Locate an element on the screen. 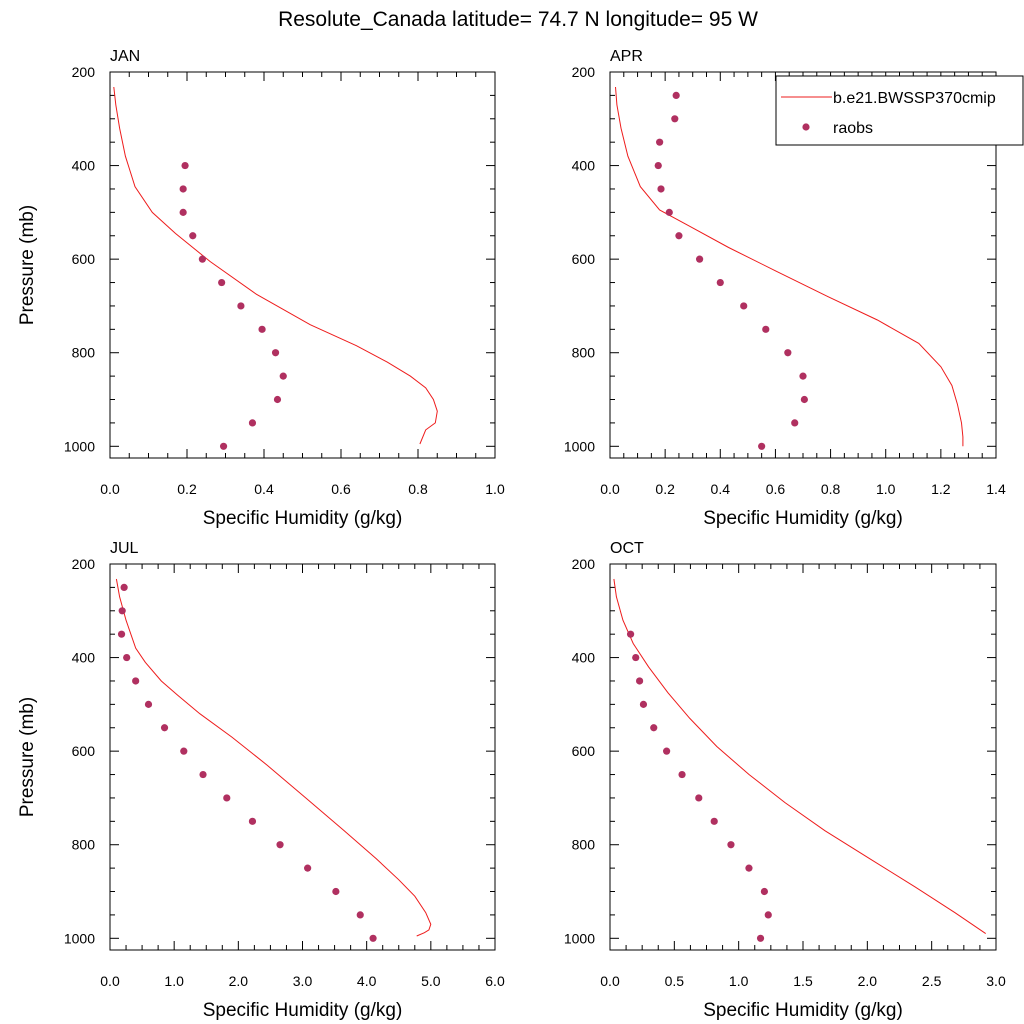 The width and height of the screenshot is (1024, 1024). panel-title: OCT is located at coordinates (627, 548).